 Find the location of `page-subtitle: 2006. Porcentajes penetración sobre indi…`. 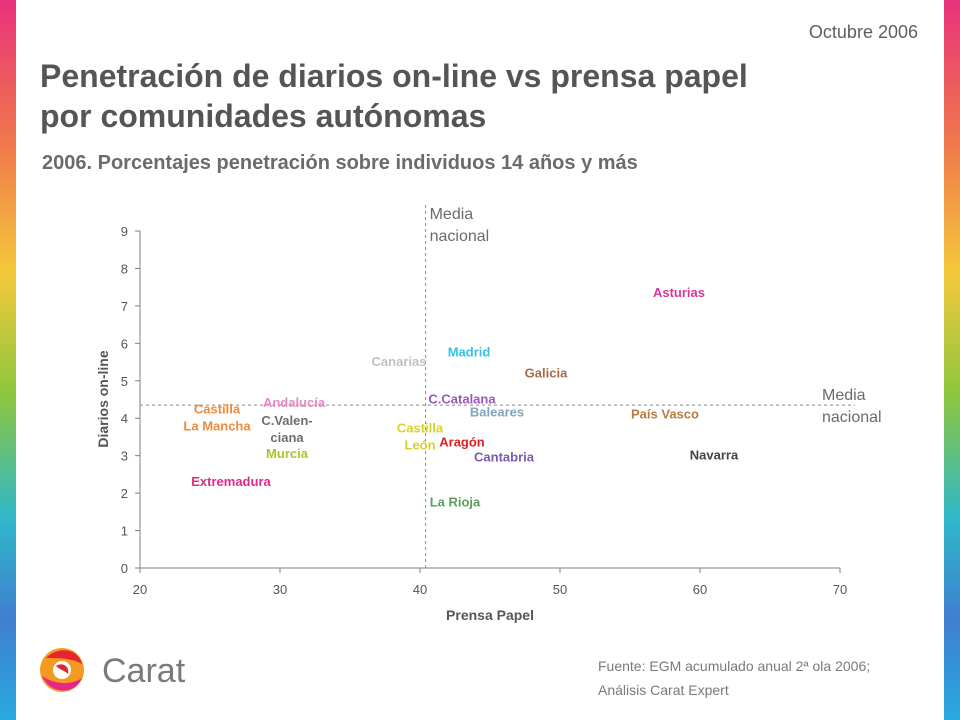

page-subtitle: 2006. Porcentajes penetración sobre indi… is located at coordinates (340, 163).